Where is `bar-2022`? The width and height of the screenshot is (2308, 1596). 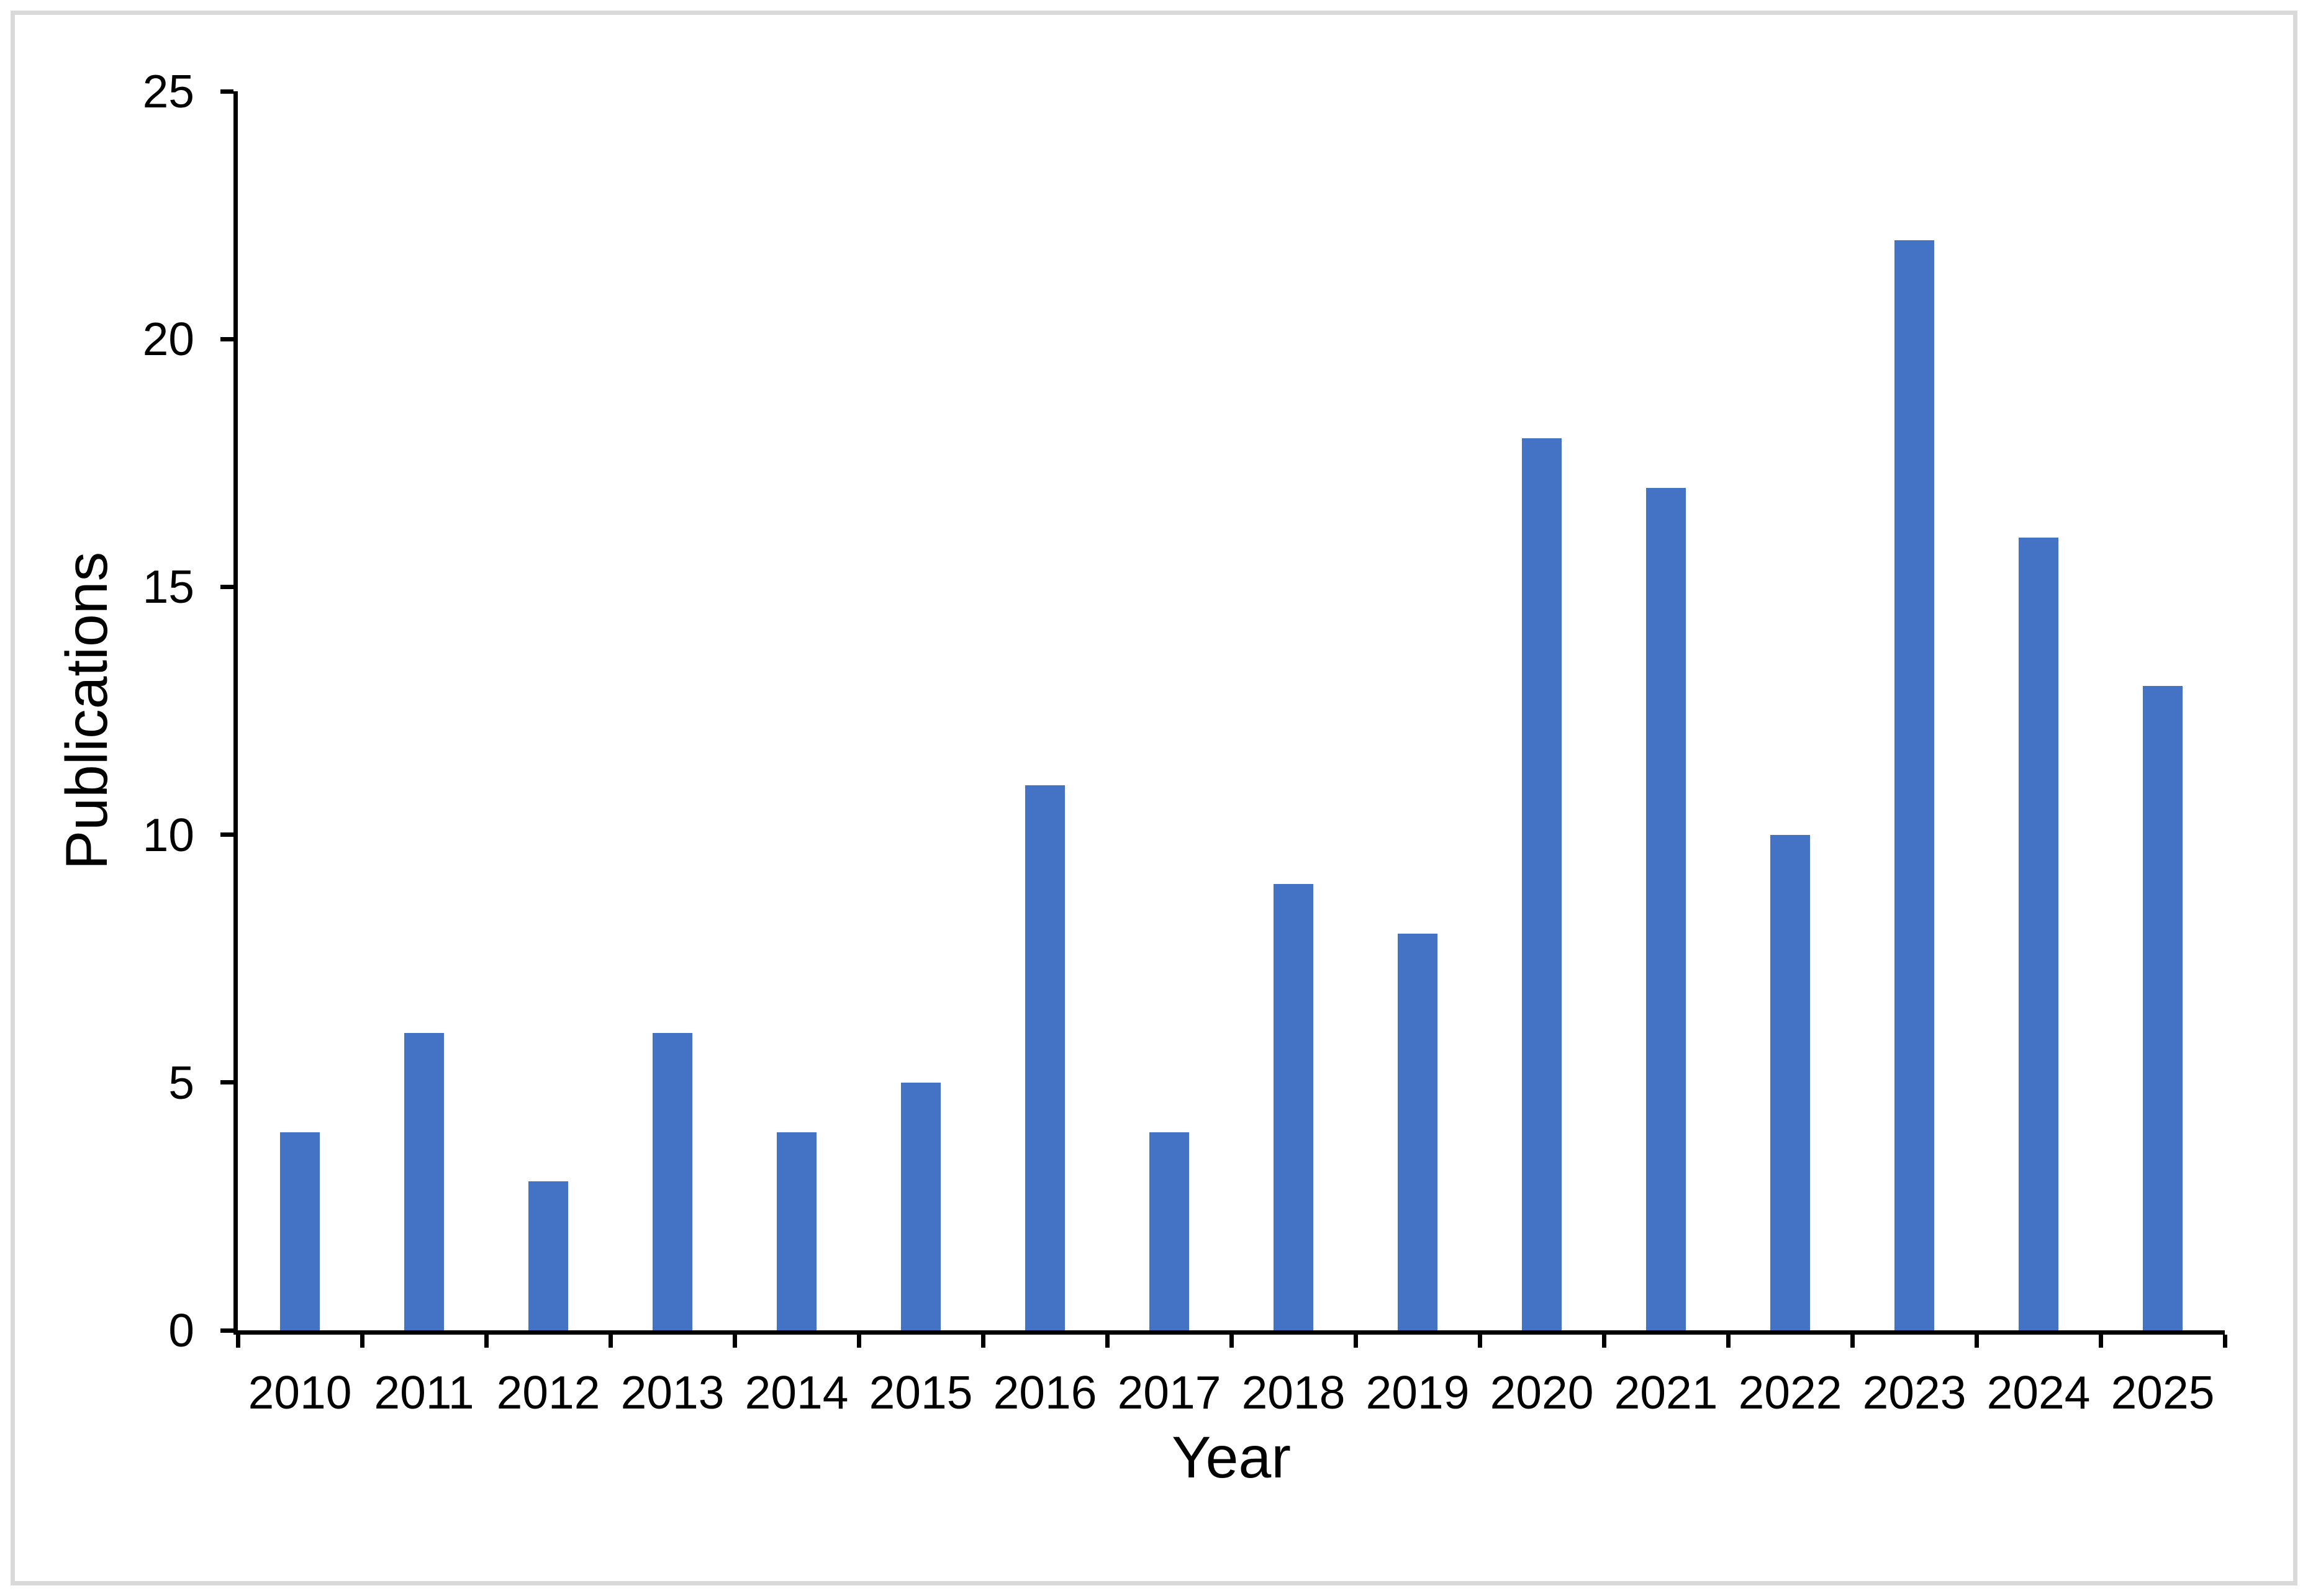 bar-2022 is located at coordinates (1790, 1082).